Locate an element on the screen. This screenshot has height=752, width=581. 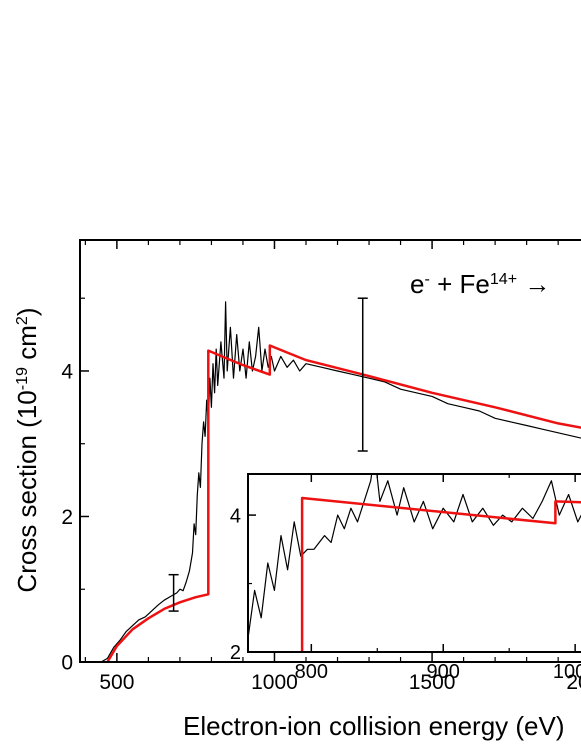
label: e- + Fe14+ → is located at coordinates (480, 284).